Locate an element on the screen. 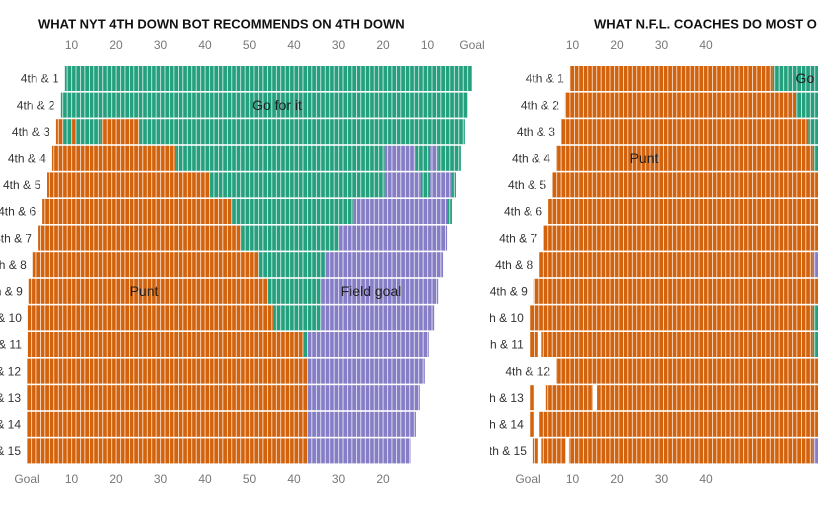 This screenshot has height=515, width=818. panel-title: WHAT N.F.L. COACHES DO MOST O is located at coordinates (705, 23).